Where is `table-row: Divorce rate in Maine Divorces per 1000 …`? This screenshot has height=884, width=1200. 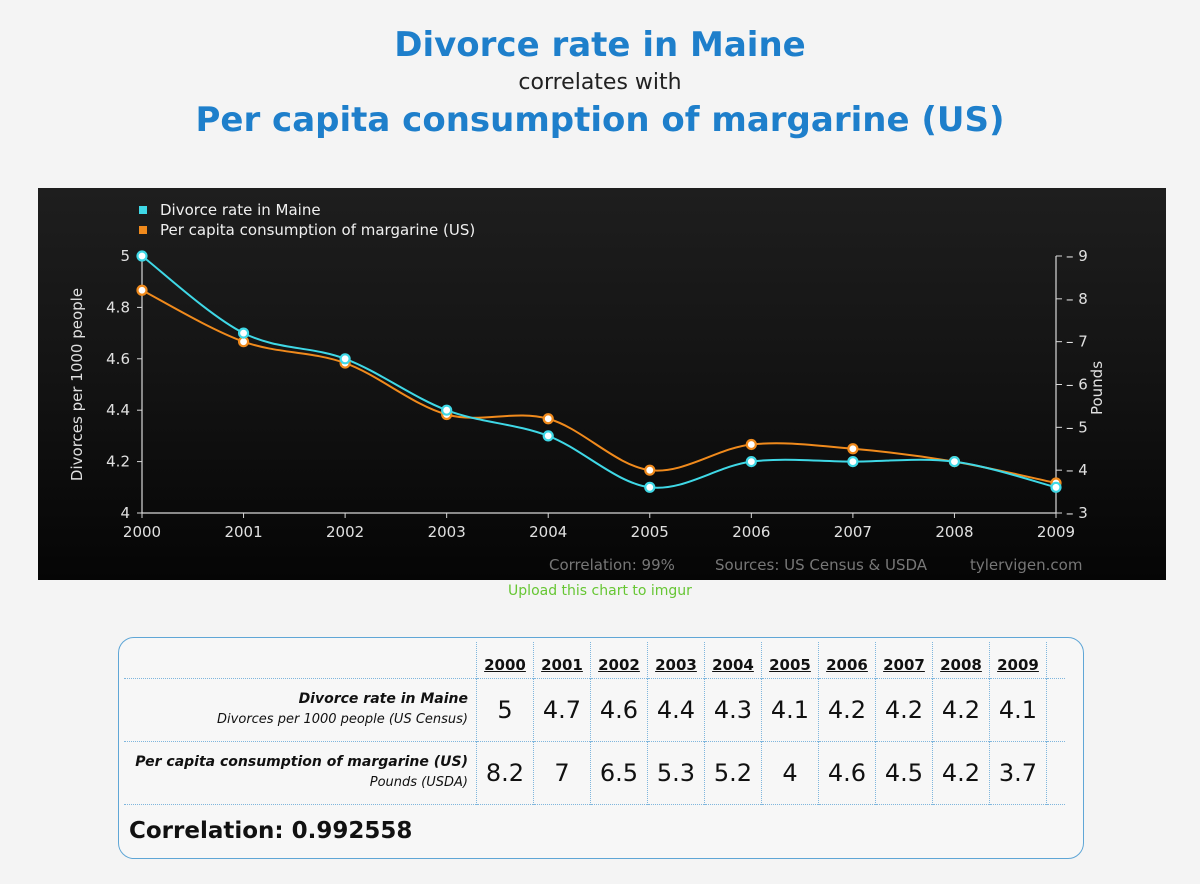 table-row: Divorce rate in Maine Divorces per 1000 … is located at coordinates (594, 709).